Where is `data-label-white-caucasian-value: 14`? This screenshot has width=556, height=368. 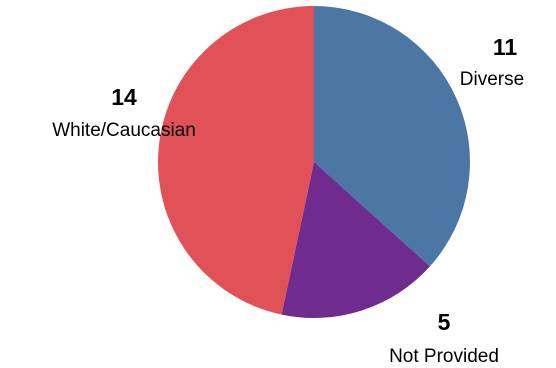
data-label-white-caucasian-value: 14 is located at coordinates (124, 97).